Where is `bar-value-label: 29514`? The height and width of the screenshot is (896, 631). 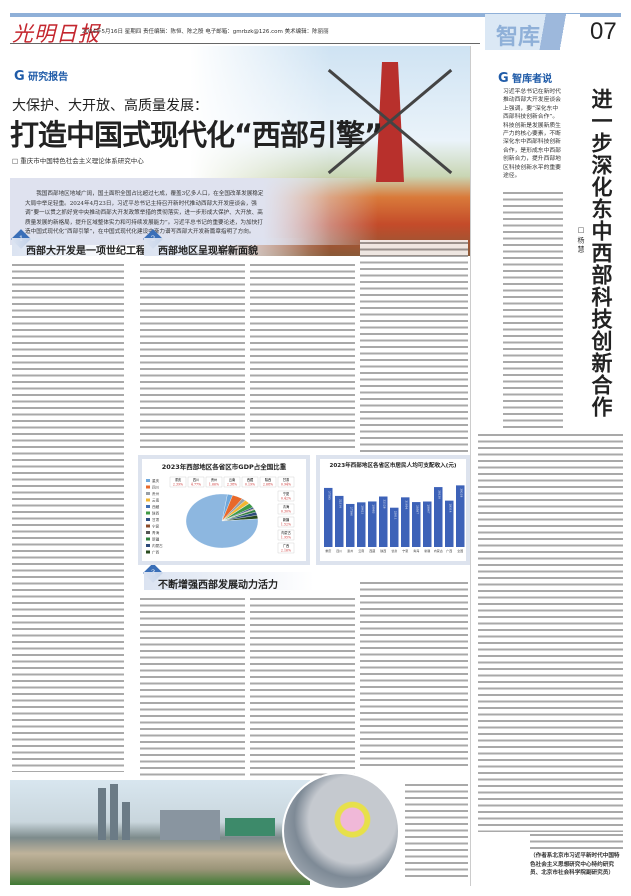
bar-value-label: 29514 is located at coordinates (450, 508).